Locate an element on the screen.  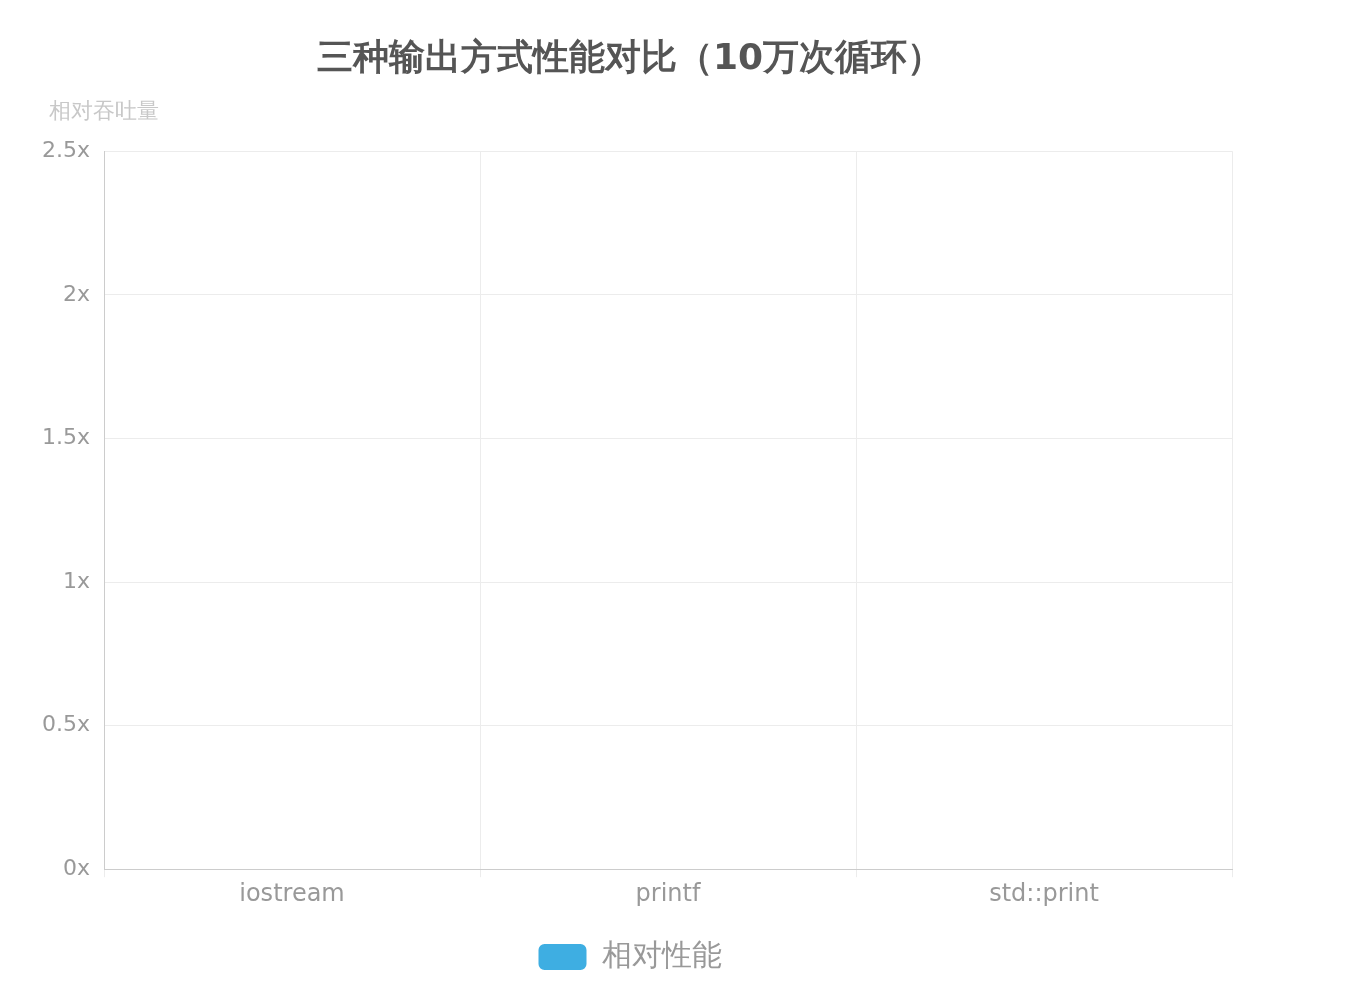
y-tick-label: 1.5x is located at coordinates (66, 437).